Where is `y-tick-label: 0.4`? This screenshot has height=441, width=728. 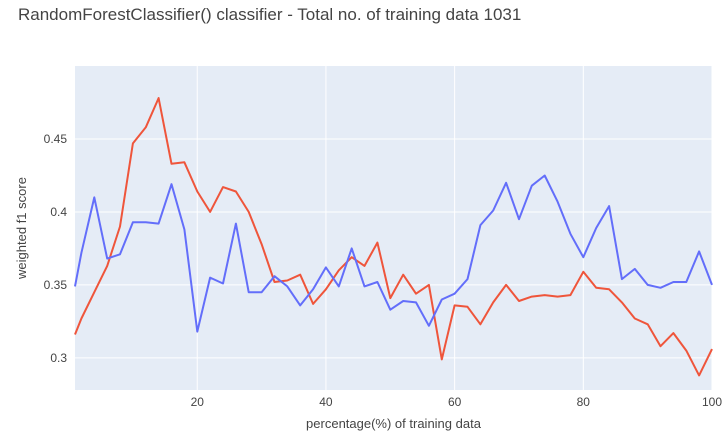 y-tick-label: 0.4 is located at coordinates (58, 212).